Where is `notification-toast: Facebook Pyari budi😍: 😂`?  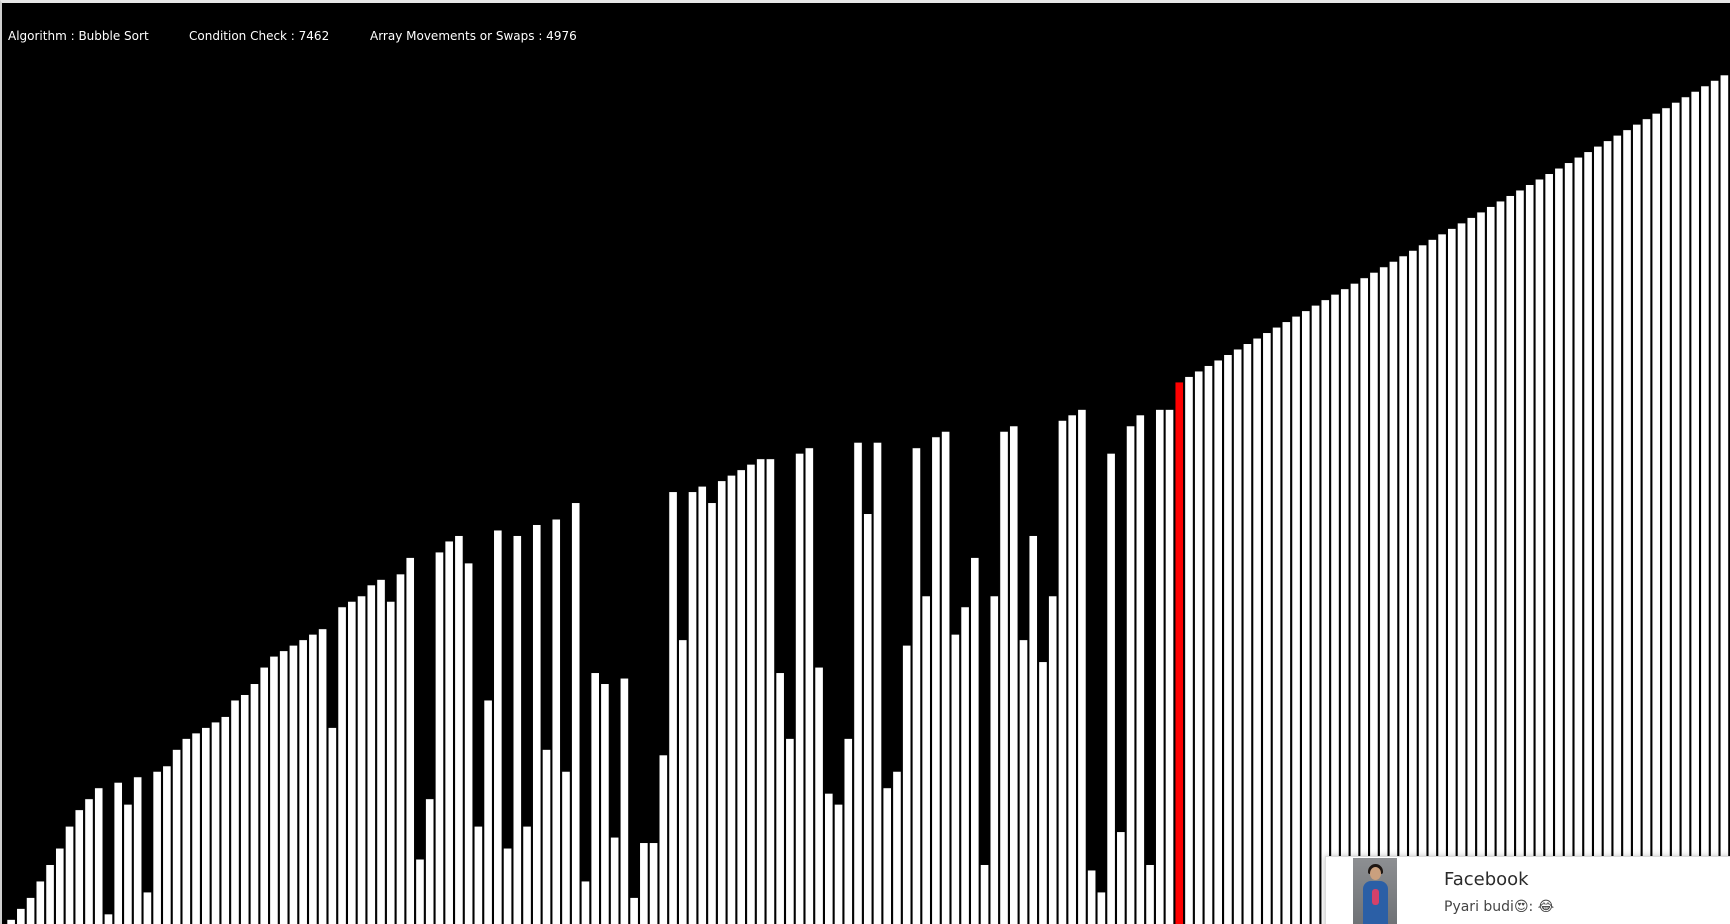
notification-toast: Facebook Pyari budi😍: 😂 is located at coordinates (1527, 890).